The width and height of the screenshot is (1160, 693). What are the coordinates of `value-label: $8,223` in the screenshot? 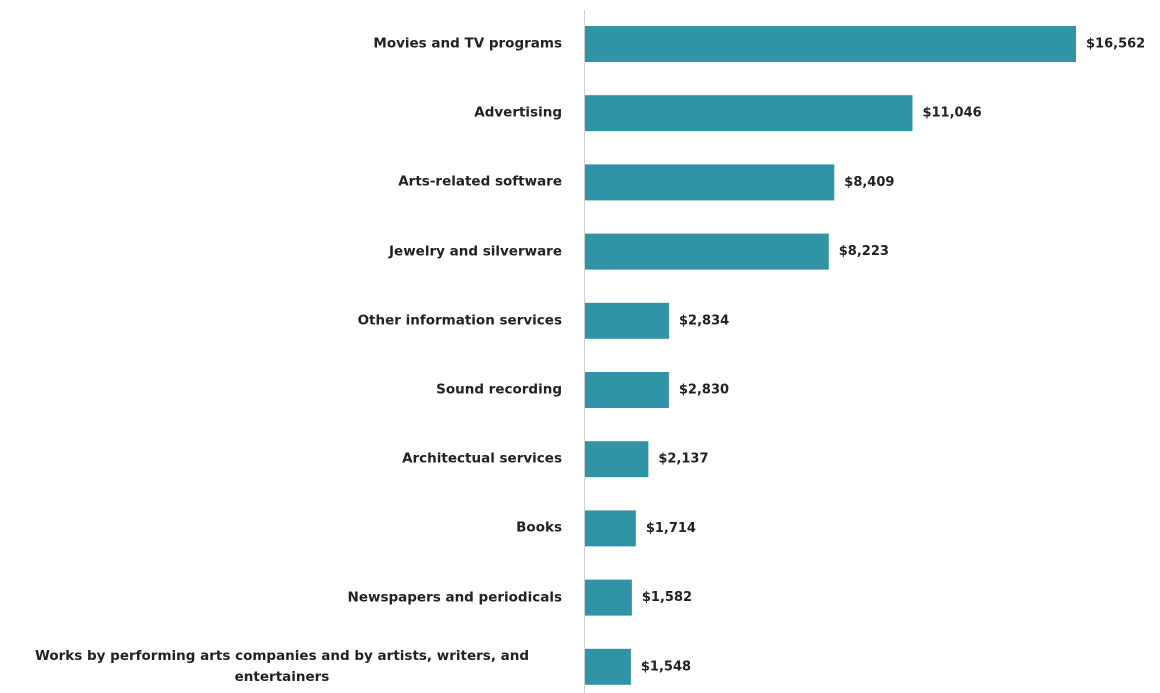 It's located at (864, 251).